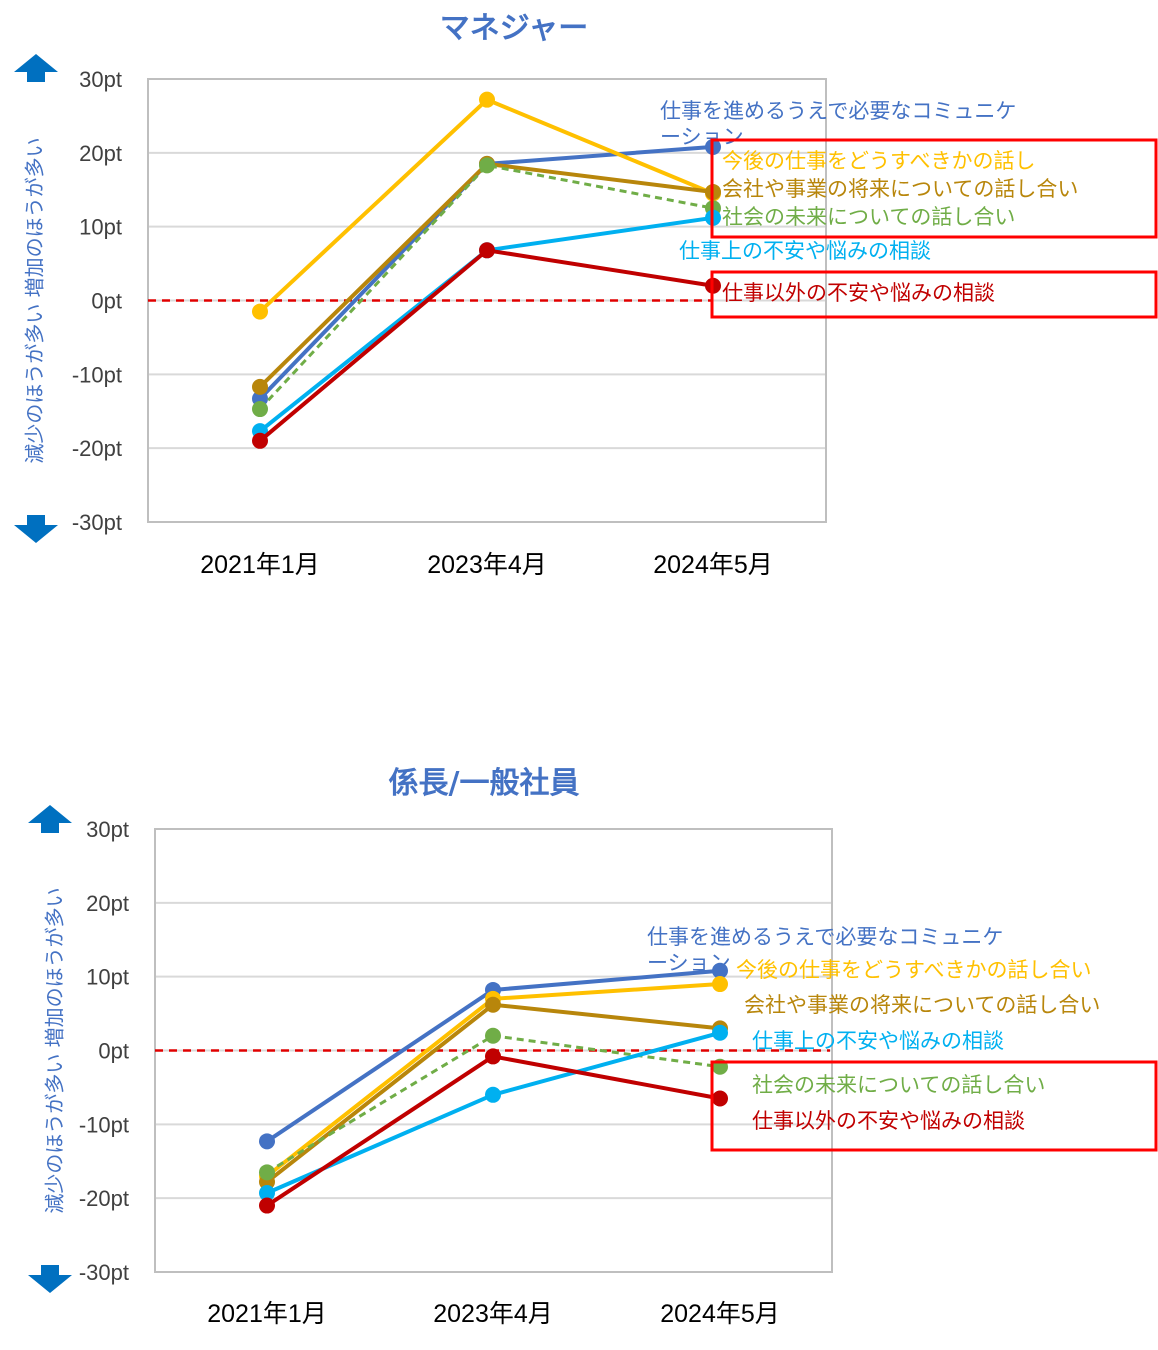 Image resolution: width=1158 pixels, height=1350 pixels. What do you see at coordinates (879, 161) in the screenshot?
I see `series-label: 今後の仕事をどうすべきかの話し` at bounding box center [879, 161].